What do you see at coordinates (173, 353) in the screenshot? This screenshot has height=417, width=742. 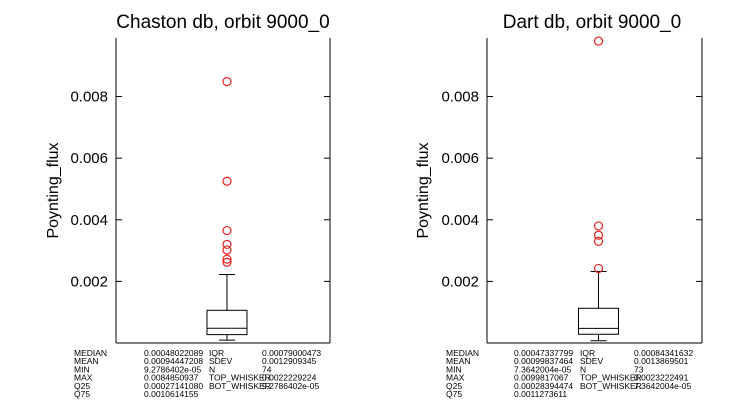 I see `stat-value: 0.00048022089` at bounding box center [173, 353].